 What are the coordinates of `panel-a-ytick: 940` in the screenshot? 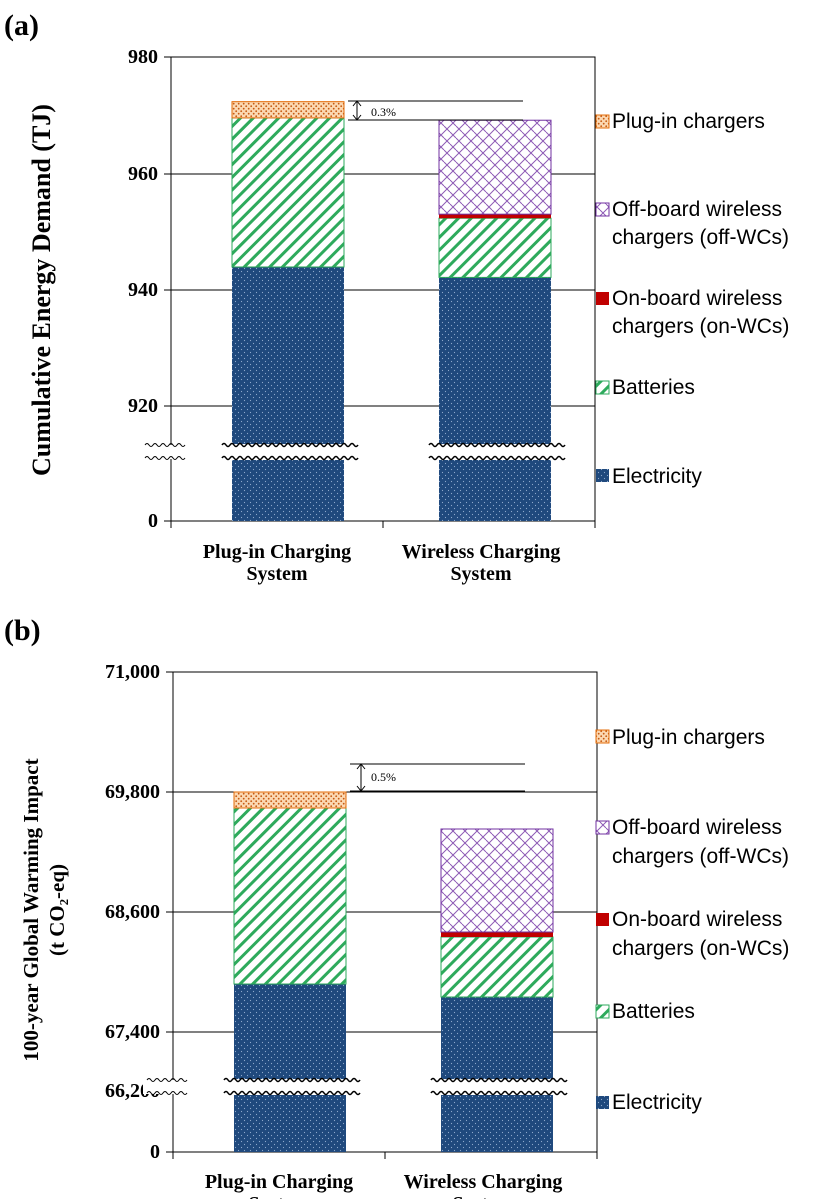 It's located at (143, 290).